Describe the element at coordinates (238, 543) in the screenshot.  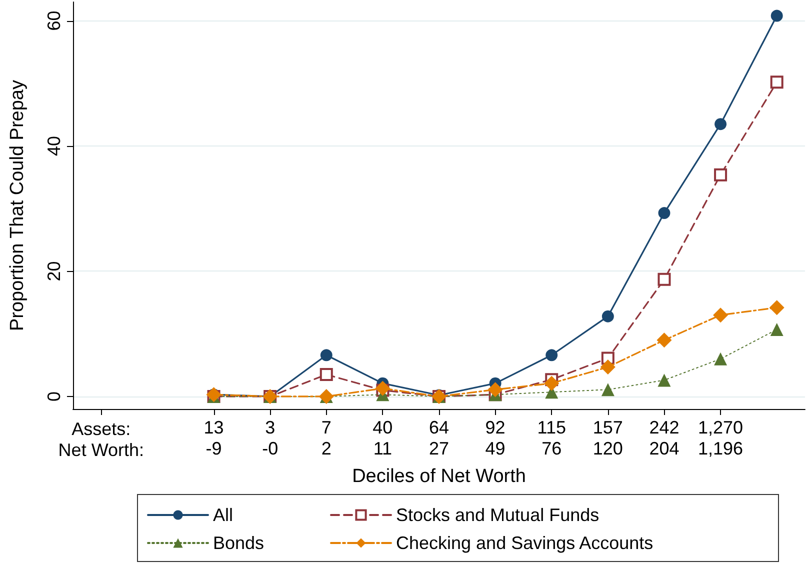
I see `legend-label: Bonds` at that location.